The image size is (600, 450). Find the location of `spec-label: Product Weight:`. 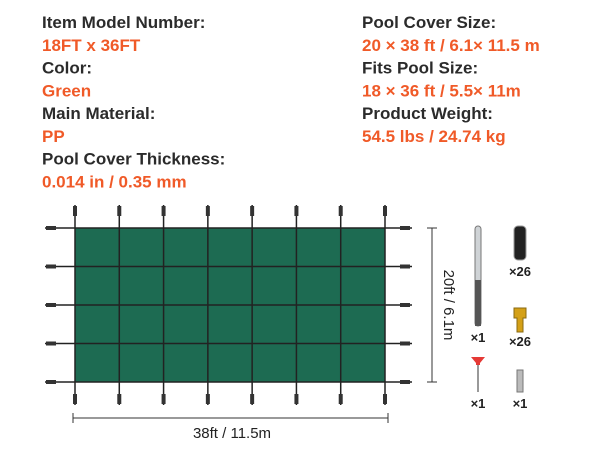

spec-label: Product Weight: is located at coordinates (427, 113).